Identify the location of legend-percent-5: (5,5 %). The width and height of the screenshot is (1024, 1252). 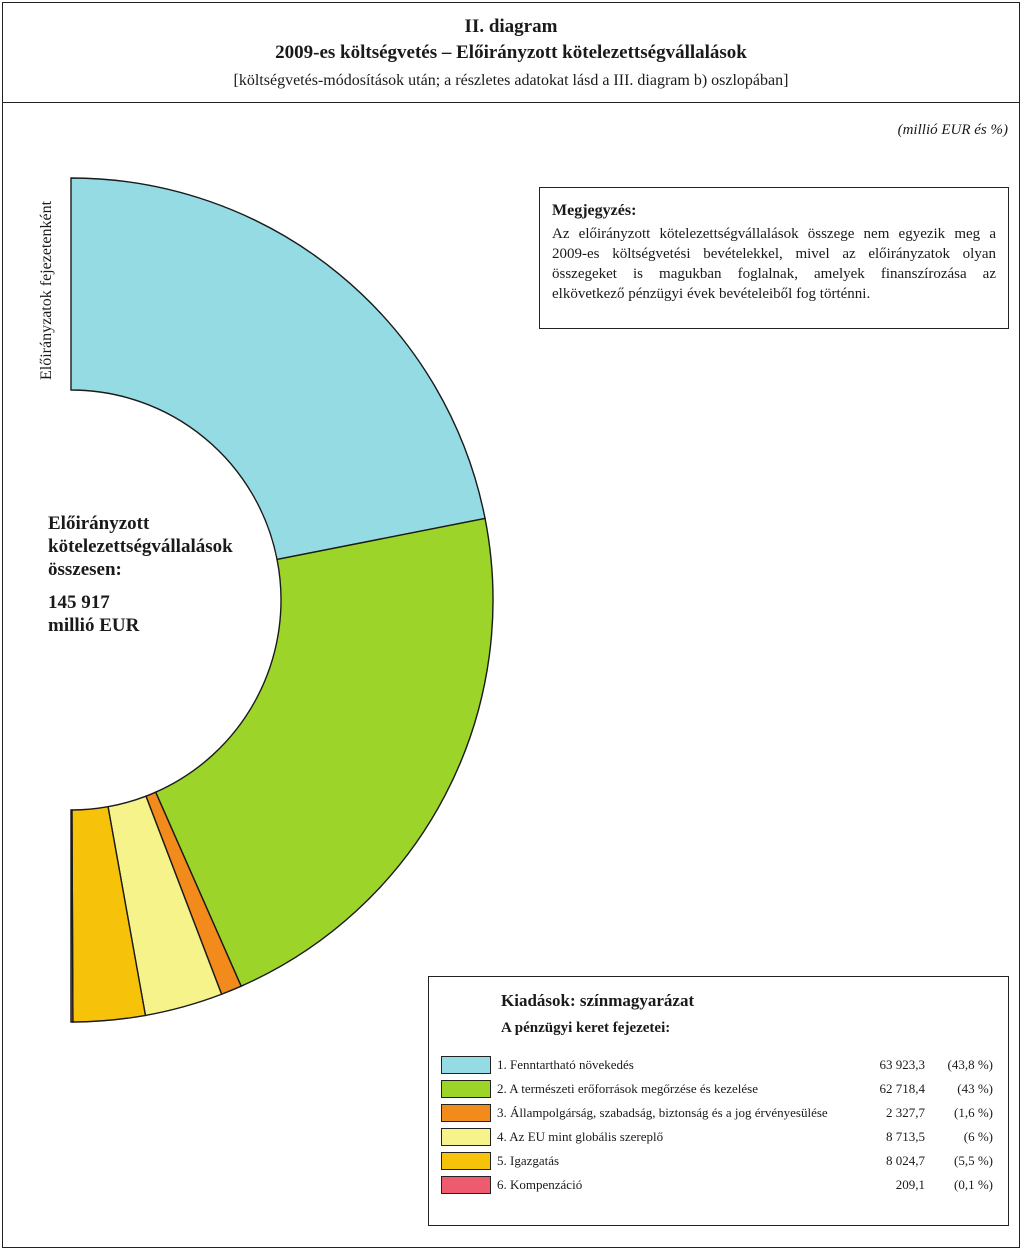
(973, 1160).